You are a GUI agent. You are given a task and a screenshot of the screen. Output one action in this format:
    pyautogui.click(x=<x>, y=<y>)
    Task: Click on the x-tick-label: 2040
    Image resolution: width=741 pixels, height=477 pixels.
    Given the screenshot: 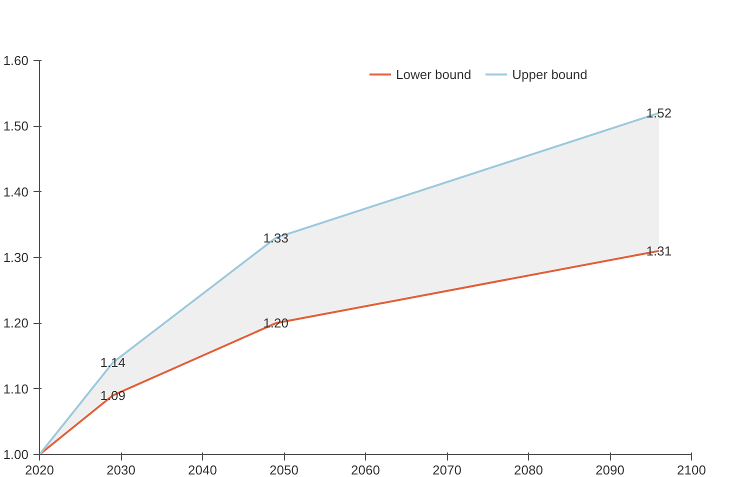 What is the action you would take?
    pyautogui.click(x=202, y=469)
    